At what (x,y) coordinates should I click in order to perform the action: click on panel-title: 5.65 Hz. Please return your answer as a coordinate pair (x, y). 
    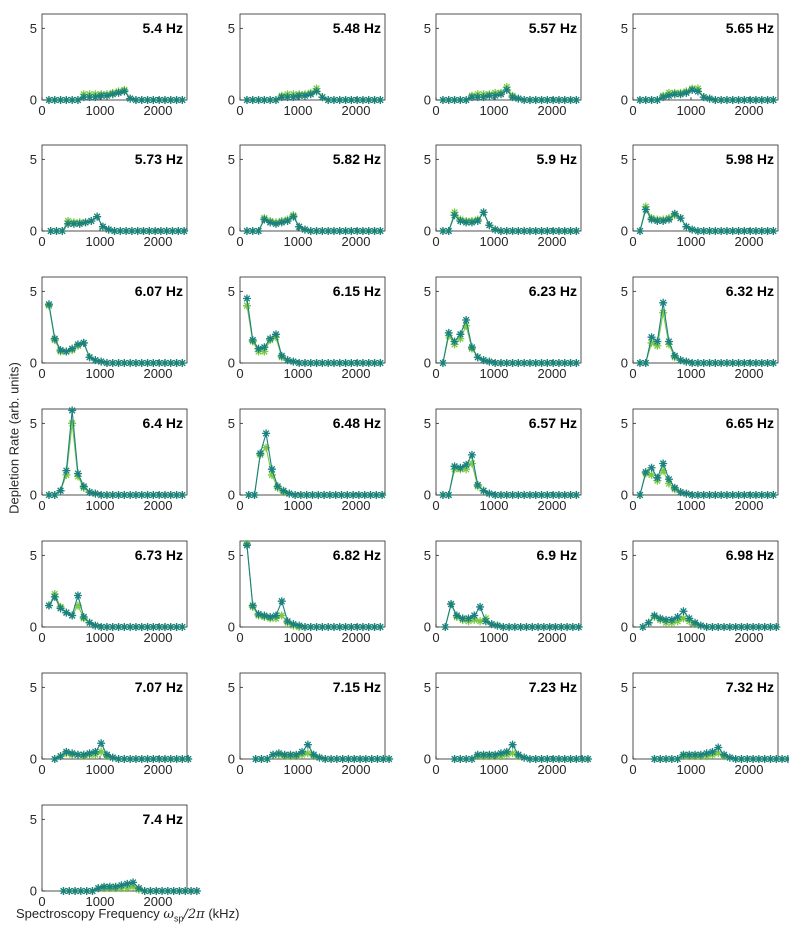
    Looking at the image, I should click on (750, 28).